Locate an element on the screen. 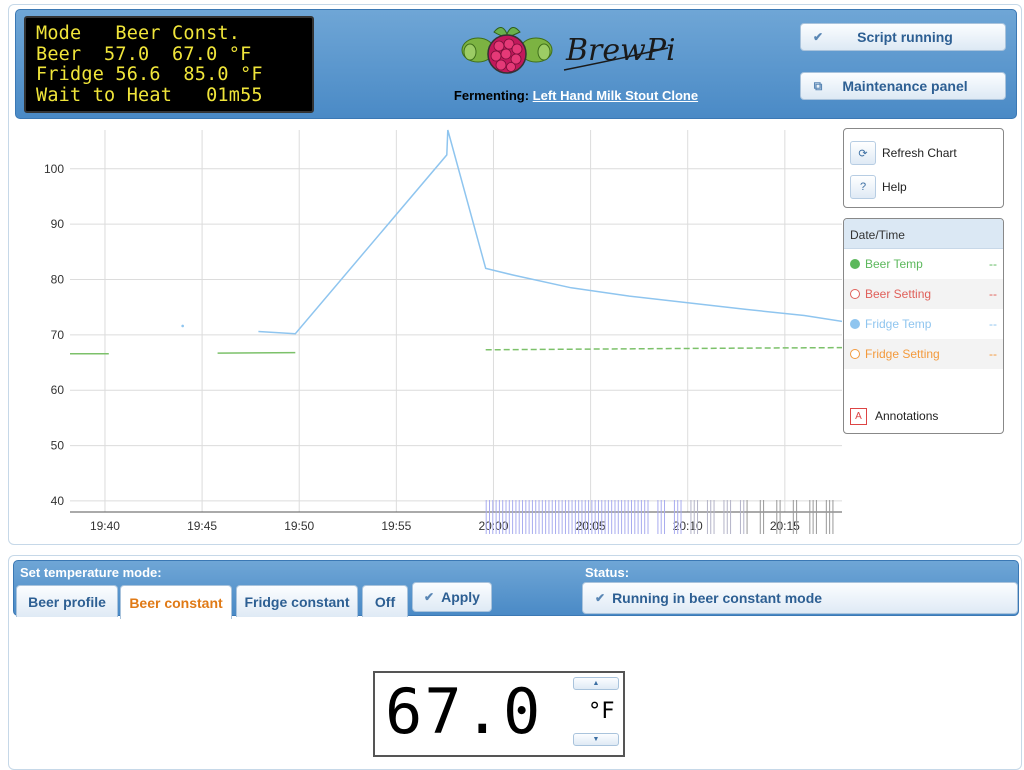 Image resolution: width=1024 pixels, height=770 pixels. legend-item: Fridge Temp -- is located at coordinates (923, 324).